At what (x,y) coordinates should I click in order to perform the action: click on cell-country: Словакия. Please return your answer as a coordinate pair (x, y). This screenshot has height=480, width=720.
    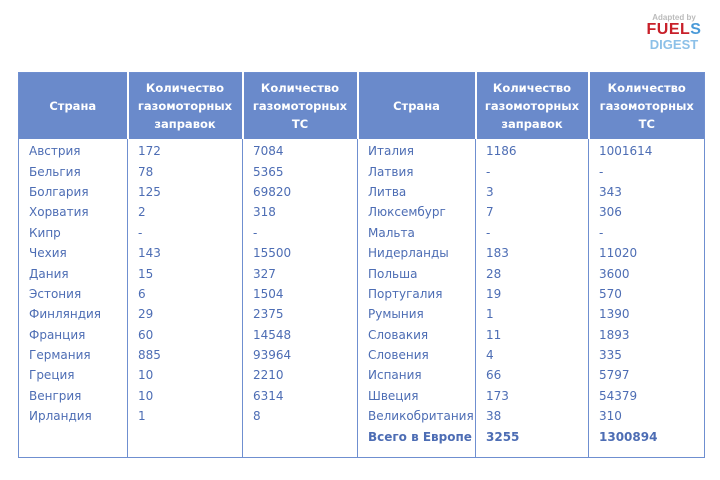
    Looking at the image, I should click on (416, 334).